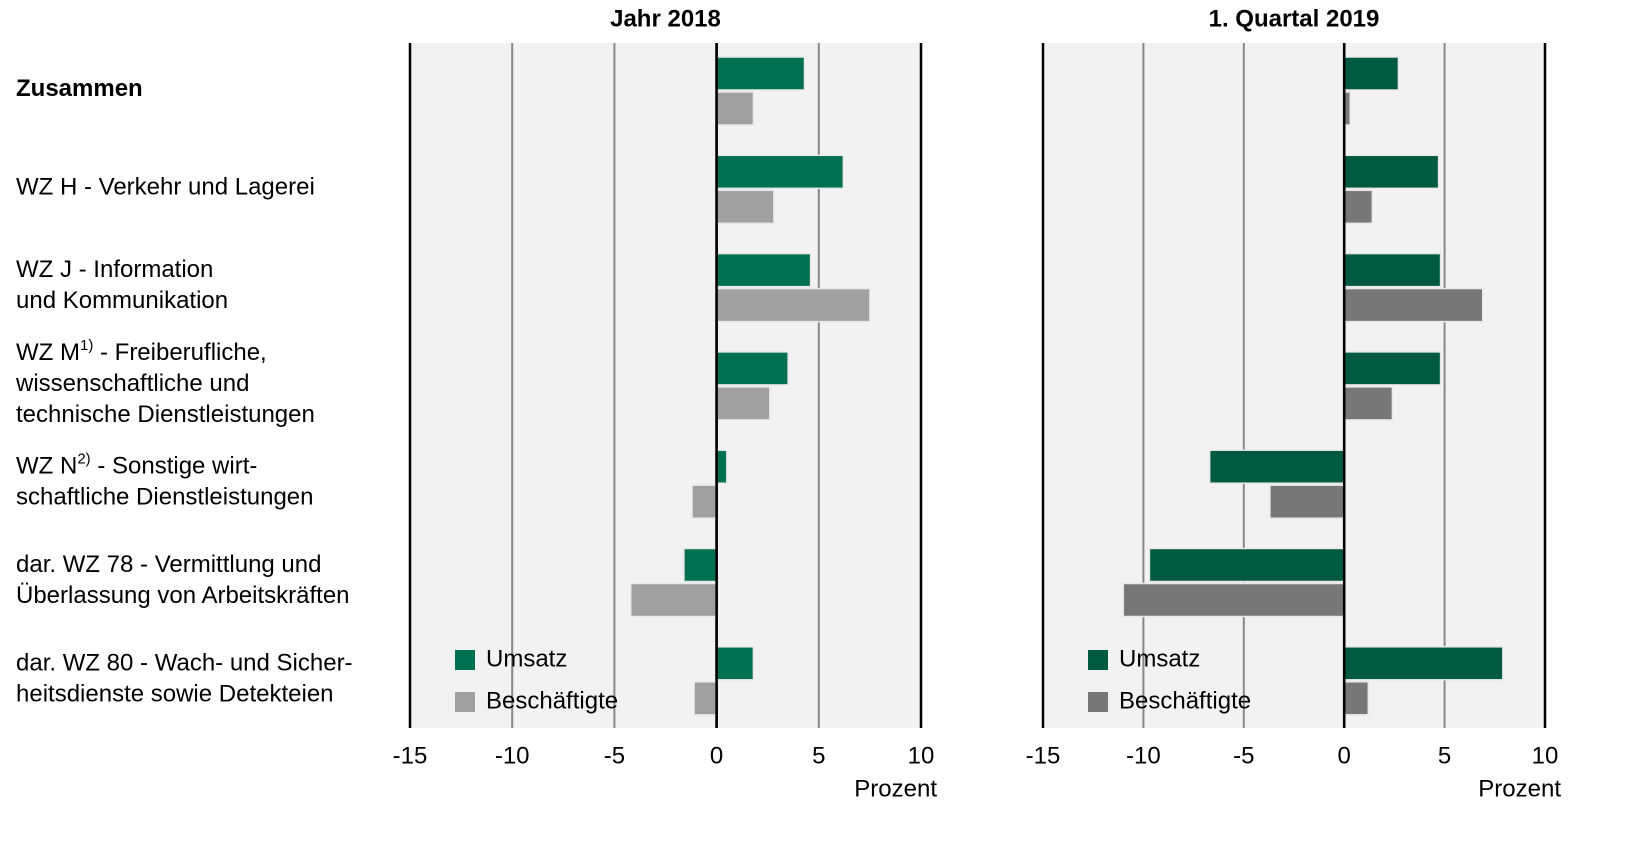 The image size is (1652, 850). I want to click on label-part: WZ M, so click(48, 352).